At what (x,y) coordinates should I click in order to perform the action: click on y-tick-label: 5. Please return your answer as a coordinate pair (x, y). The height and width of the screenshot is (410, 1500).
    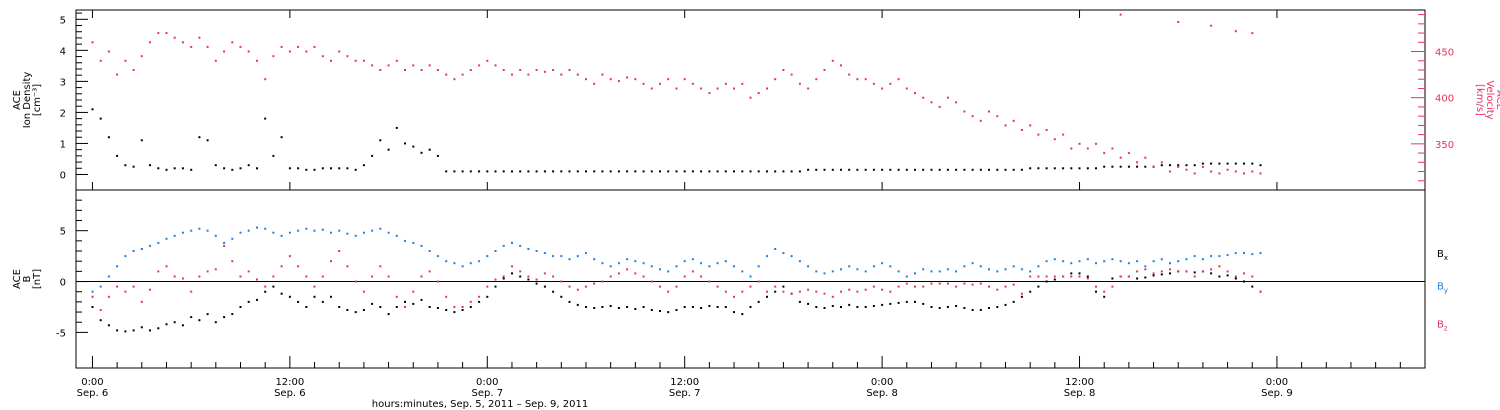
    Looking at the image, I should click on (63, 20).